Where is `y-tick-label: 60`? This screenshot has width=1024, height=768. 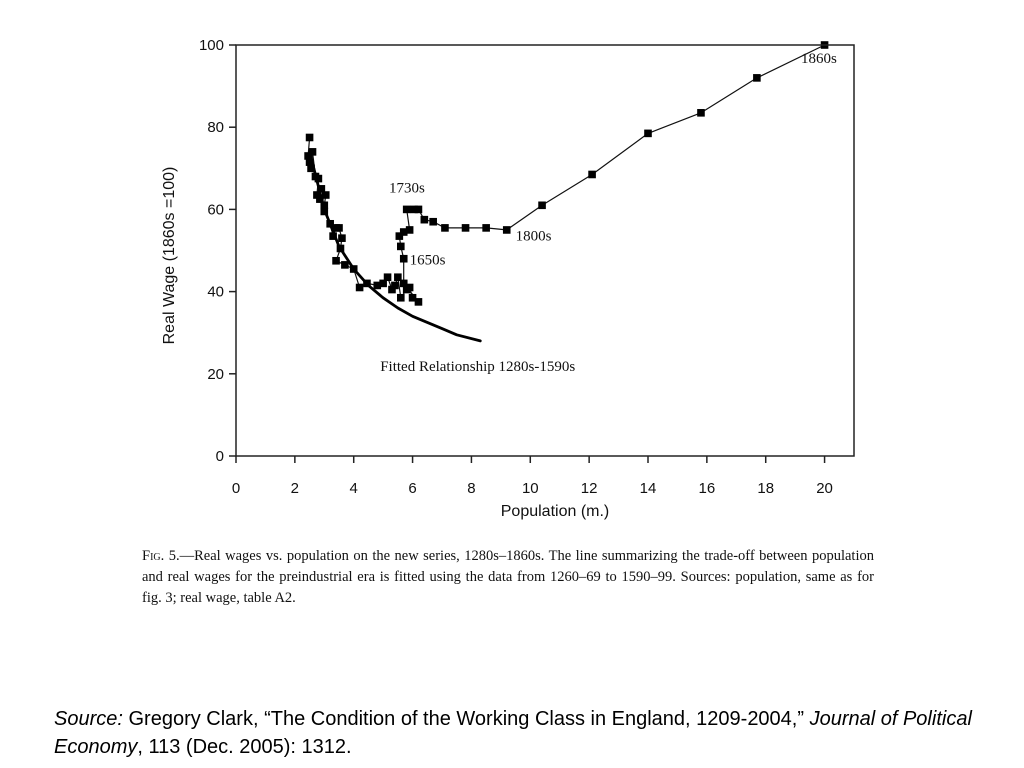 y-tick-label: 60 is located at coordinates (215, 209).